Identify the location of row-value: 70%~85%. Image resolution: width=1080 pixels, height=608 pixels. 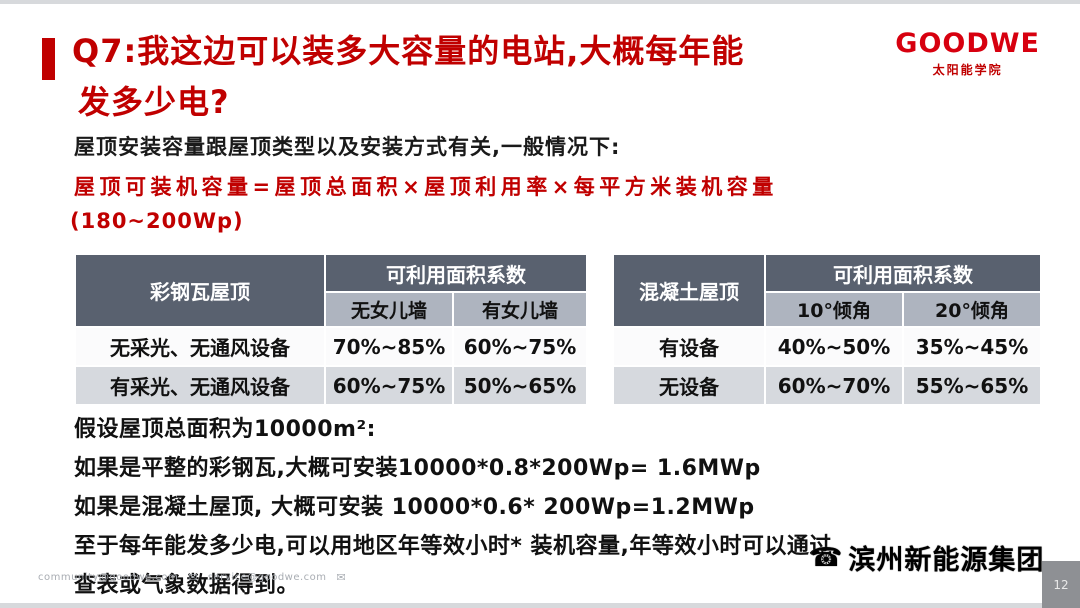
(389, 346).